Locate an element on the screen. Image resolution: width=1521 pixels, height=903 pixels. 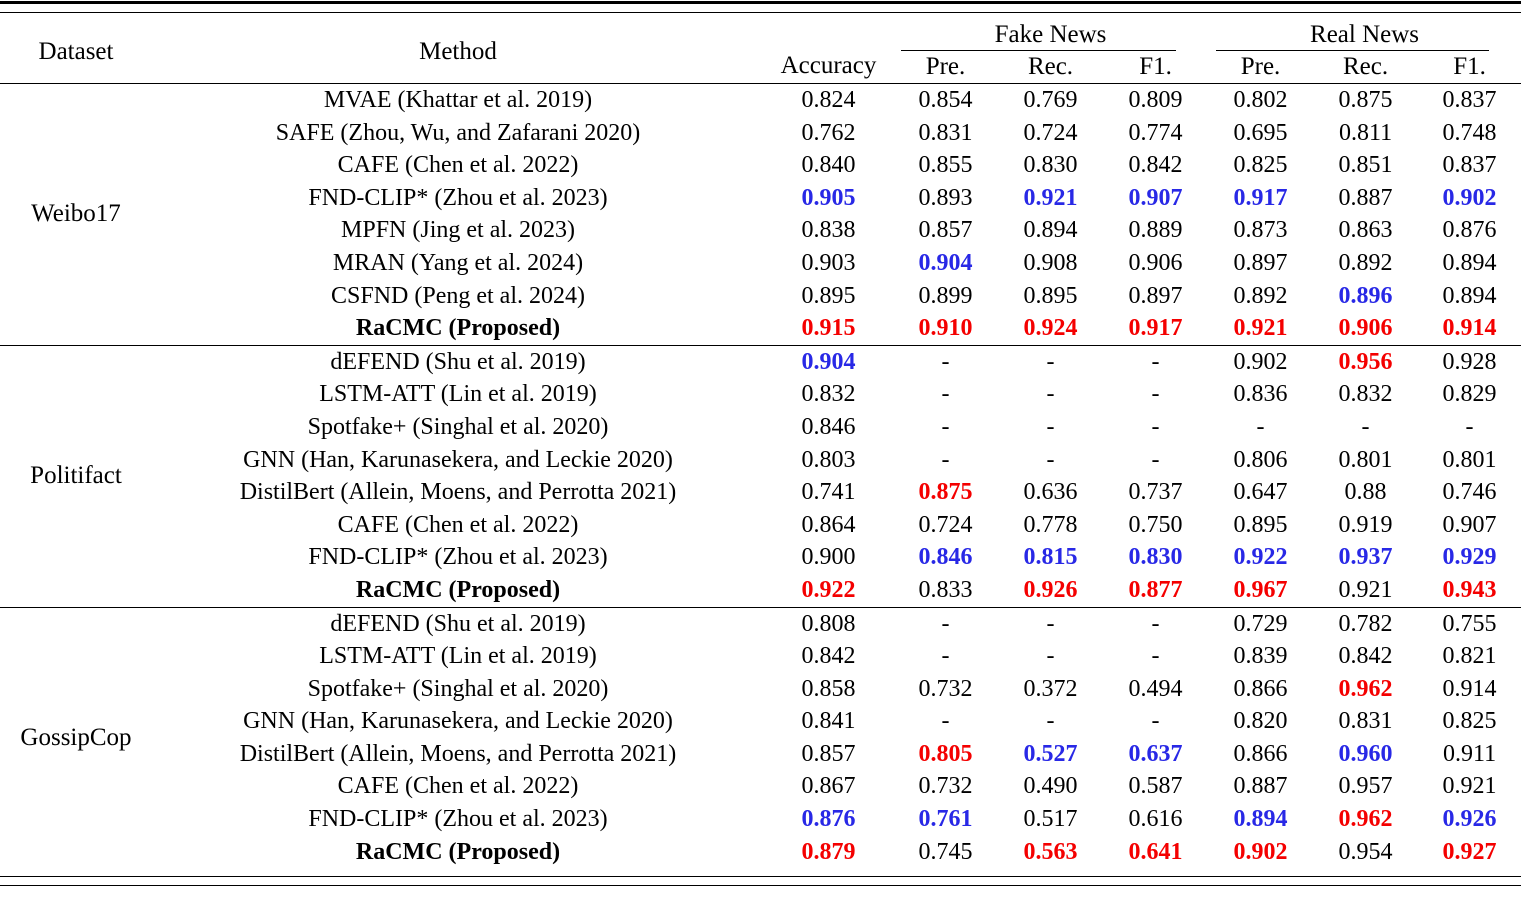
metric-value: 0.846 is located at coordinates (945, 557).